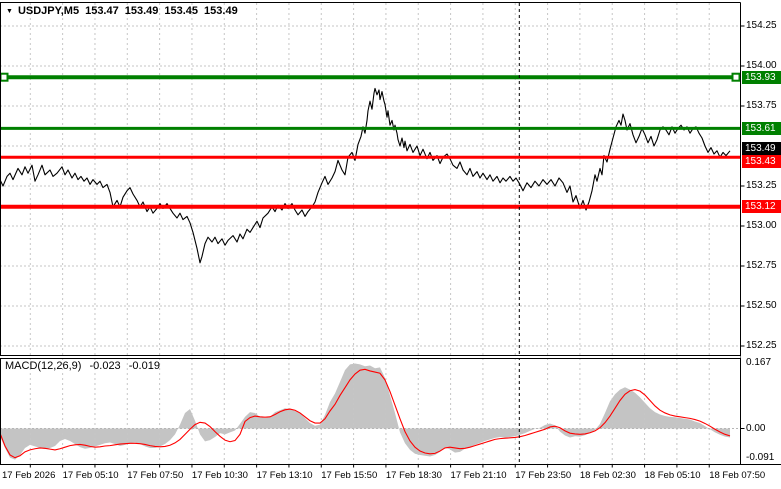 Image resolution: width=781 pixels, height=489 pixels. Describe the element at coordinates (761, 25) in the screenshot. I see `price-axis-label: 154.25` at that location.